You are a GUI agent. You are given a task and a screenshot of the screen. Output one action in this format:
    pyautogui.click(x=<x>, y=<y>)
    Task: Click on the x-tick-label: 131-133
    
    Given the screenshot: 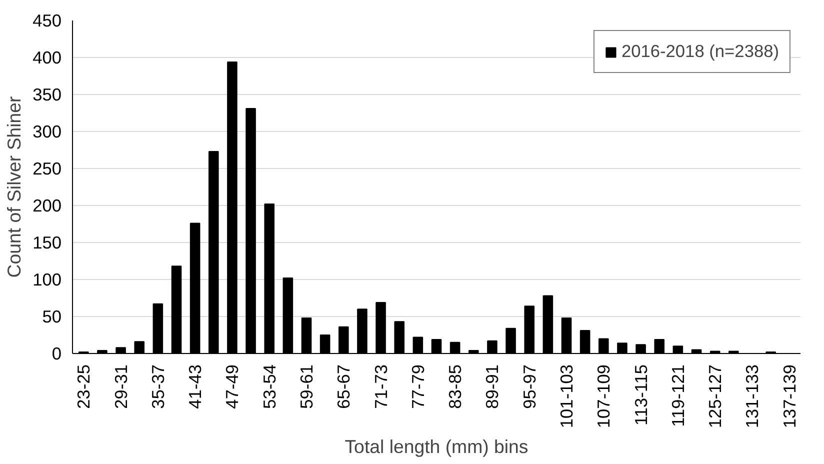 What is the action you would take?
    pyautogui.click(x=752, y=396)
    